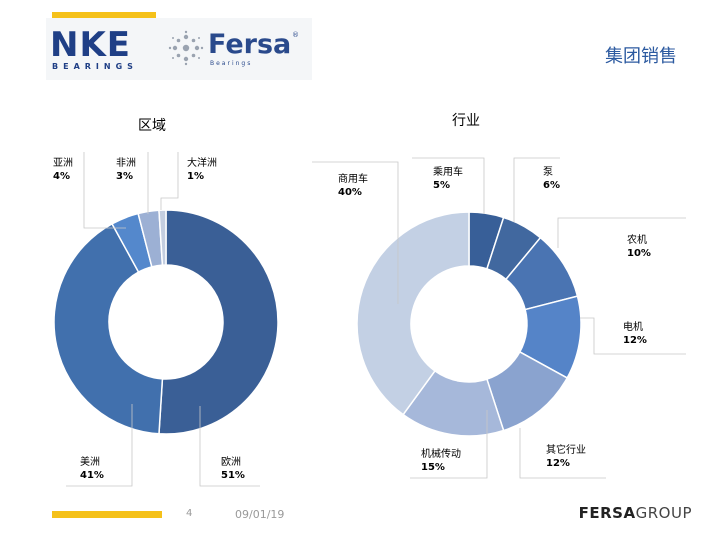 This screenshot has width=720, height=540. What do you see at coordinates (104, 190) in the screenshot?
I see `leader-asia` at bounding box center [104, 190].